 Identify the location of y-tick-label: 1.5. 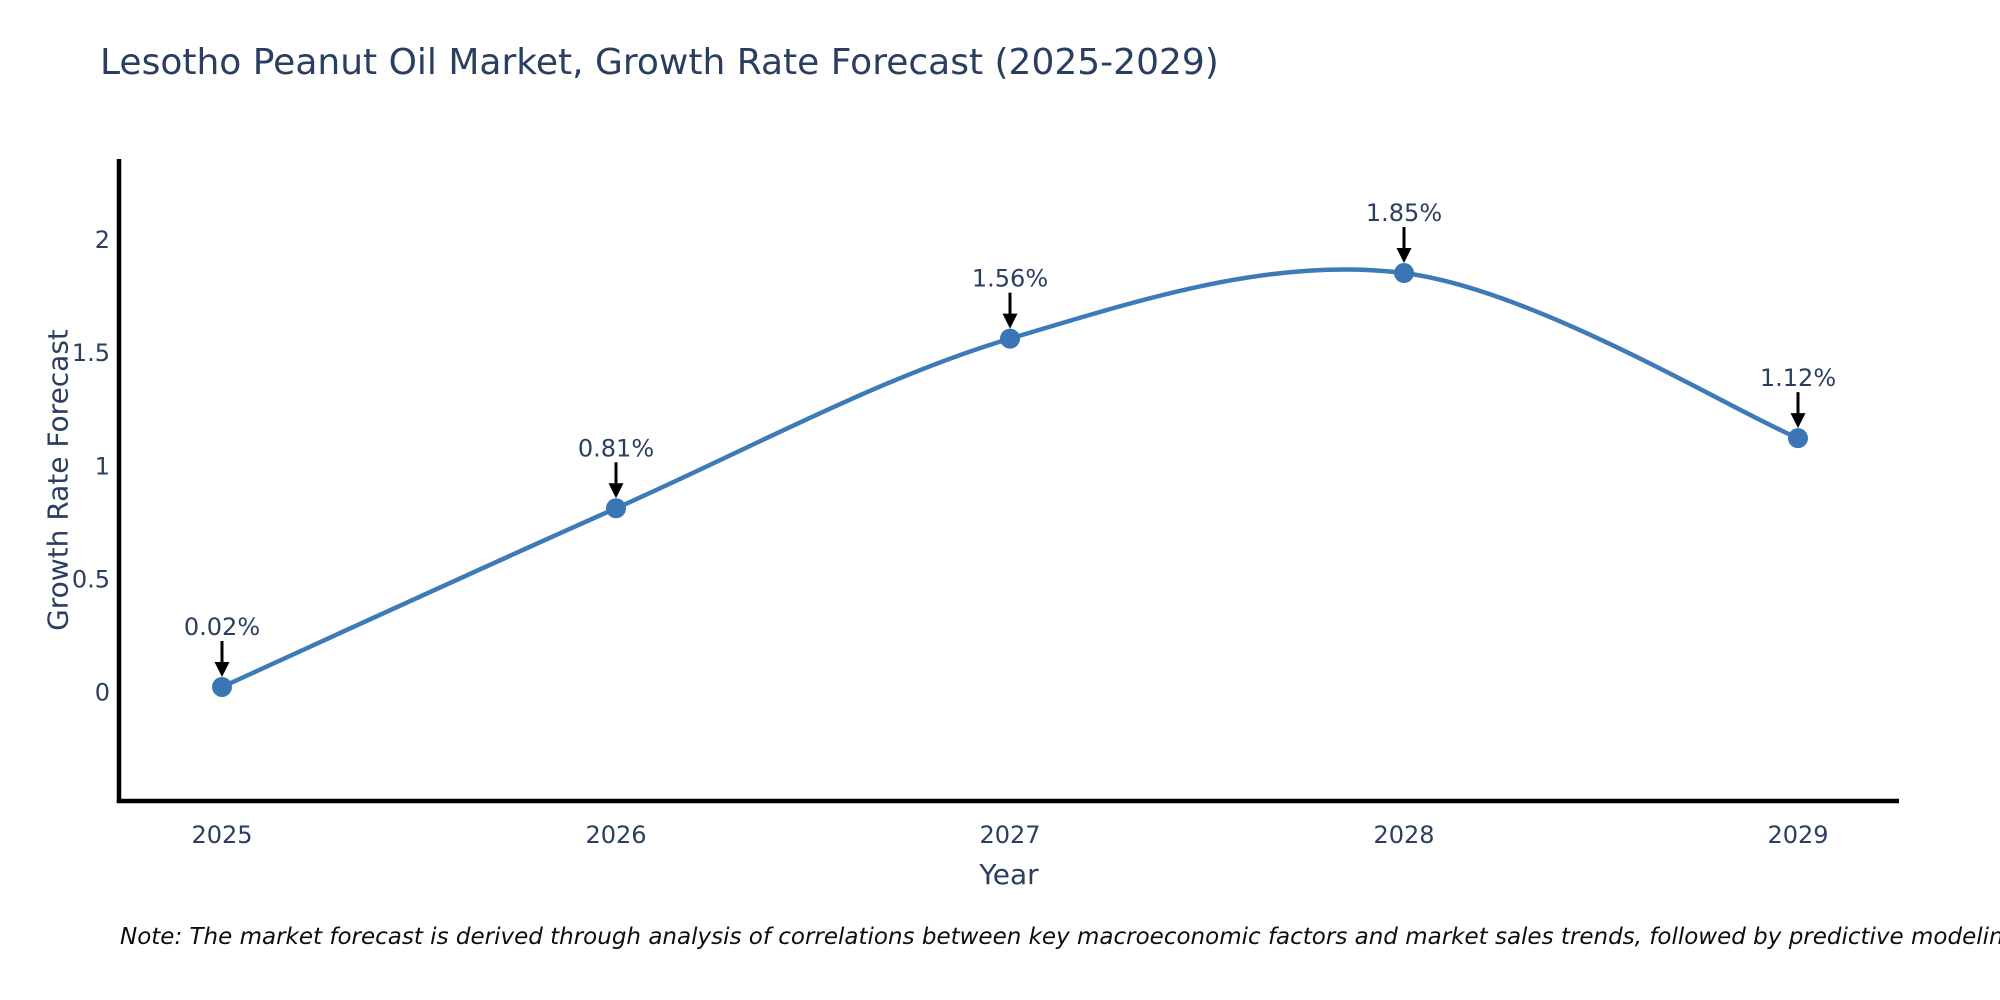
(91, 353).